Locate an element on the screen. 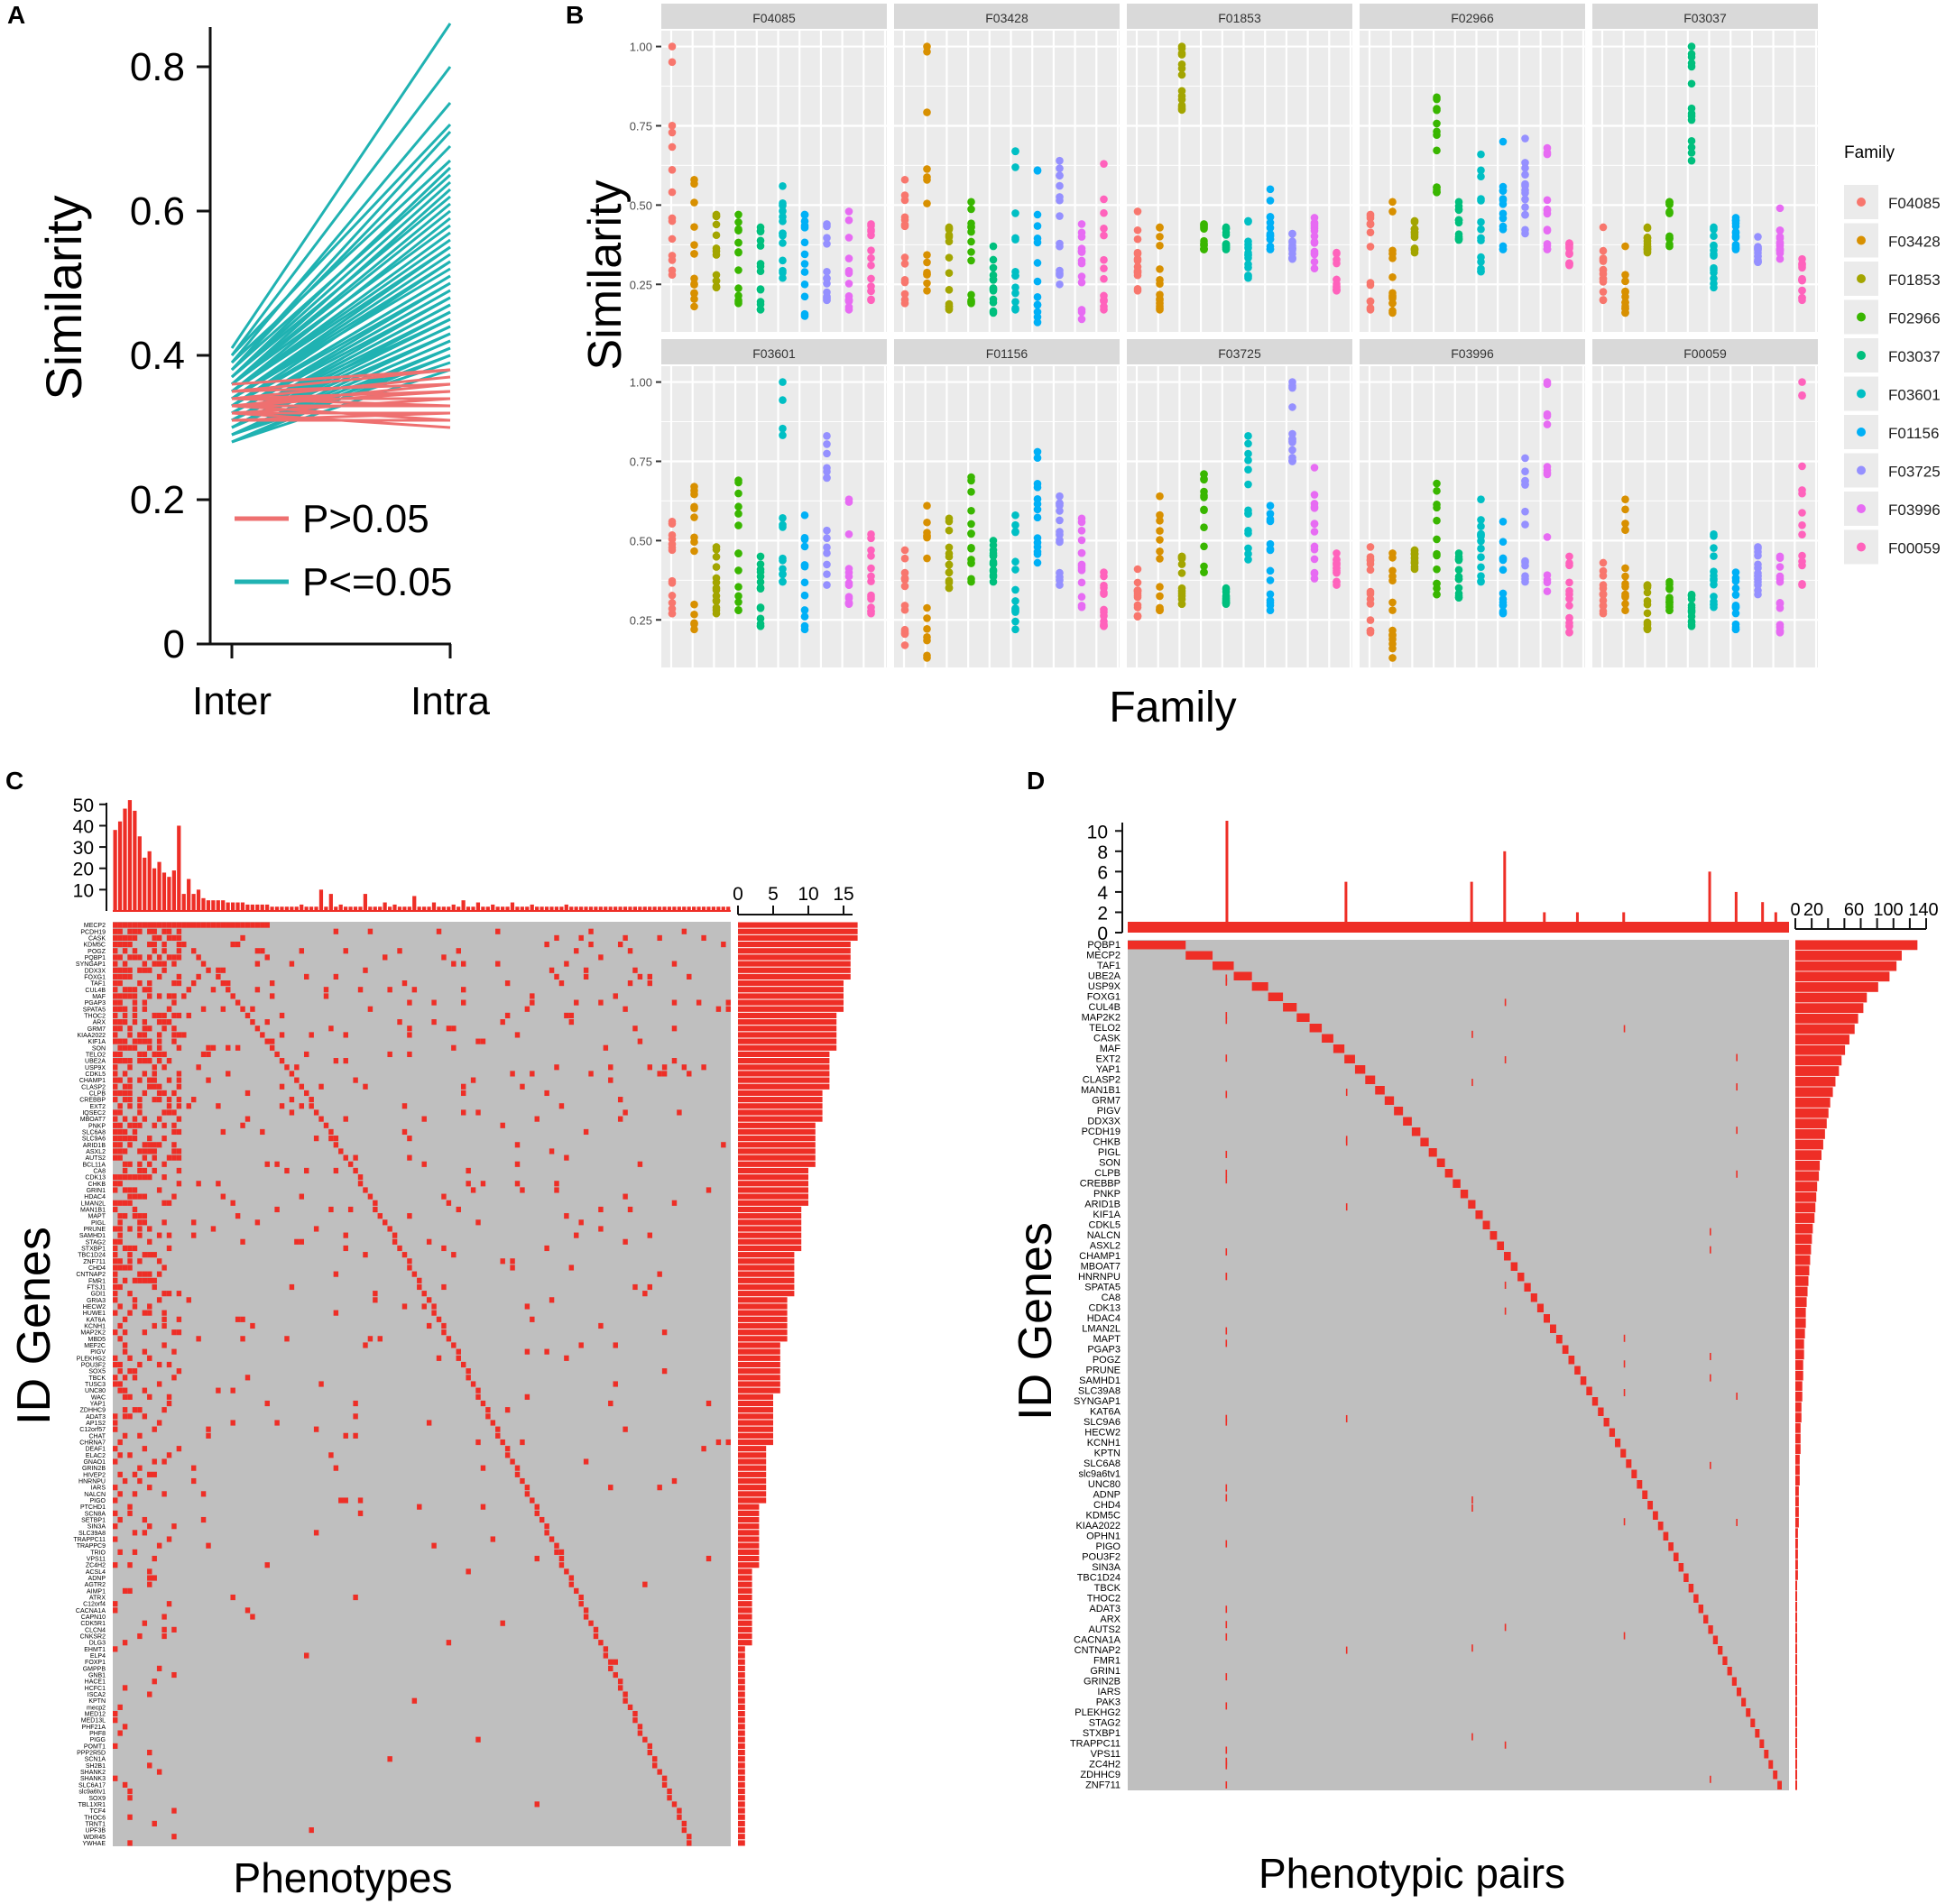 The width and height of the screenshot is (1946, 1904). similarity-line is located at coordinates (341, 261).